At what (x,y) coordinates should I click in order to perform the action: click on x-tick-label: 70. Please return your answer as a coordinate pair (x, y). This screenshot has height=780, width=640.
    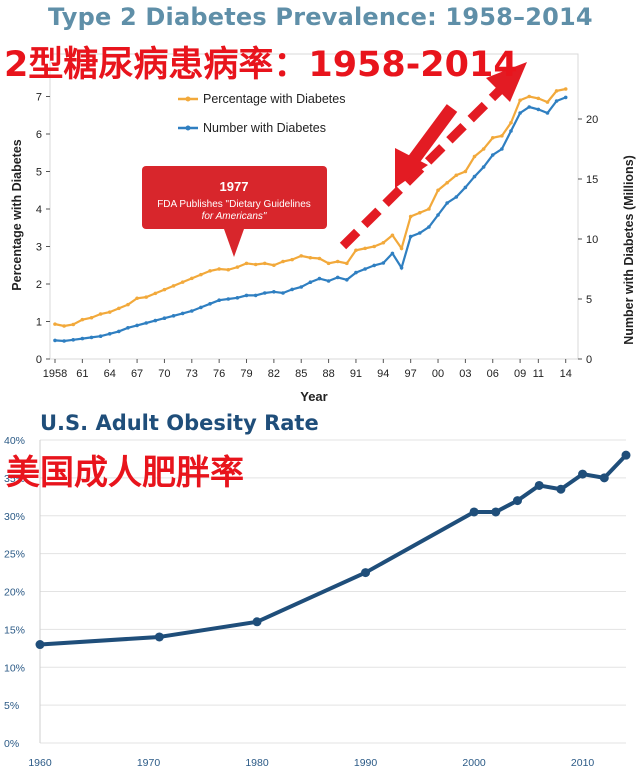
    Looking at the image, I should click on (164, 374).